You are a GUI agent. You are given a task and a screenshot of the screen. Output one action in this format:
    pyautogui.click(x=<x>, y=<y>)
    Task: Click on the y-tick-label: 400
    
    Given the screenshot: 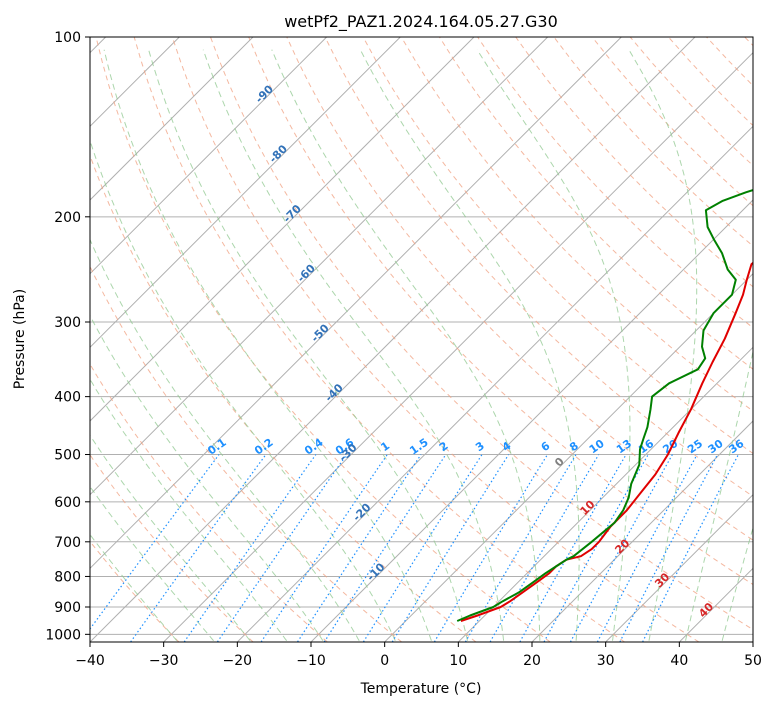 What is the action you would take?
    pyautogui.click(x=67, y=398)
    